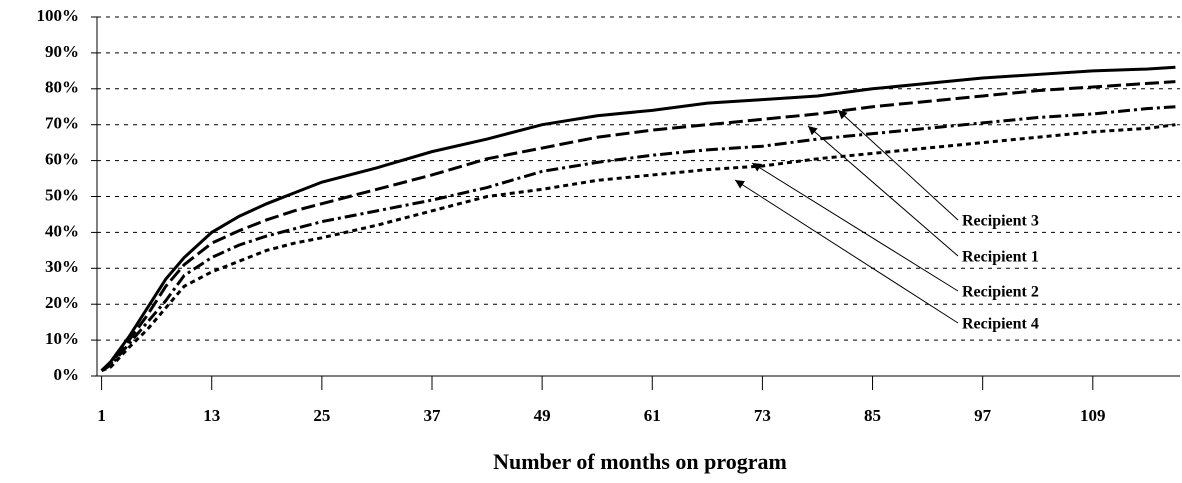 Image resolution: width=1182 pixels, height=483 pixels. Describe the element at coordinates (640, 461) in the screenshot. I see `x-axis-title: Number of months on program` at that location.